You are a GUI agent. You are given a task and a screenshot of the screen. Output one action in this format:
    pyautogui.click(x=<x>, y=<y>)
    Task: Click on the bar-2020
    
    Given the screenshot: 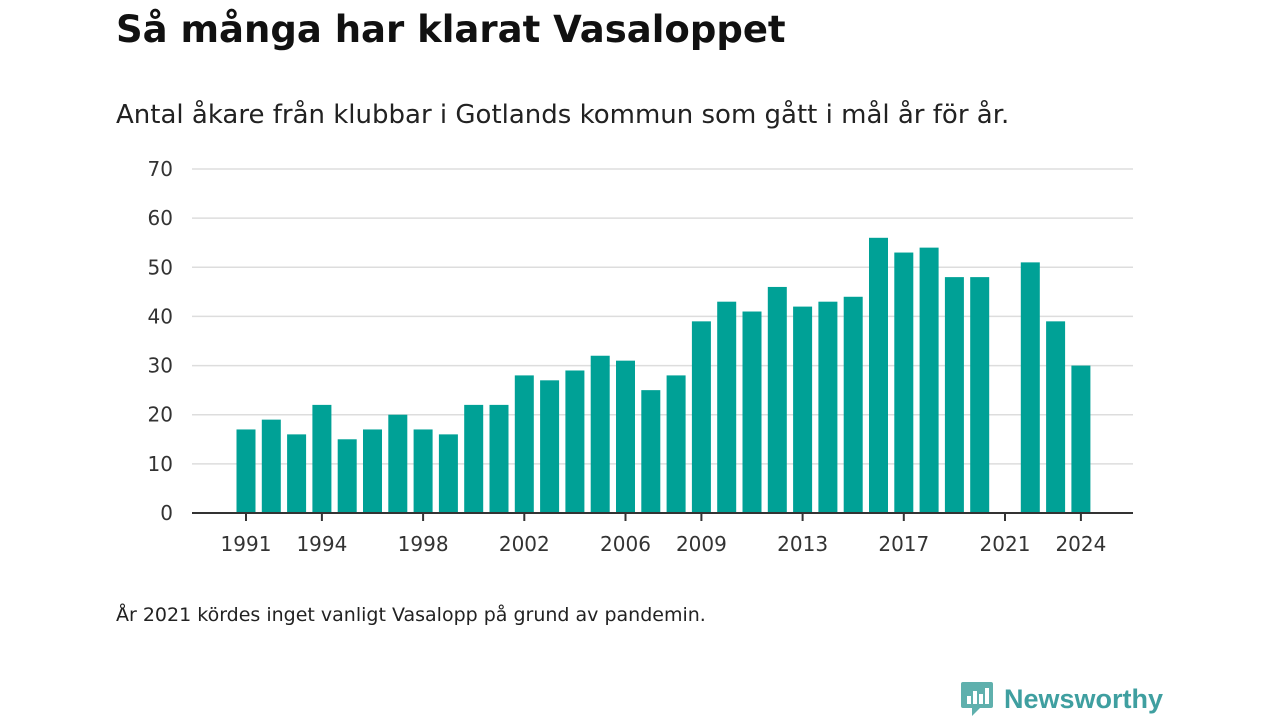 What is the action you would take?
    pyautogui.click(x=980, y=395)
    